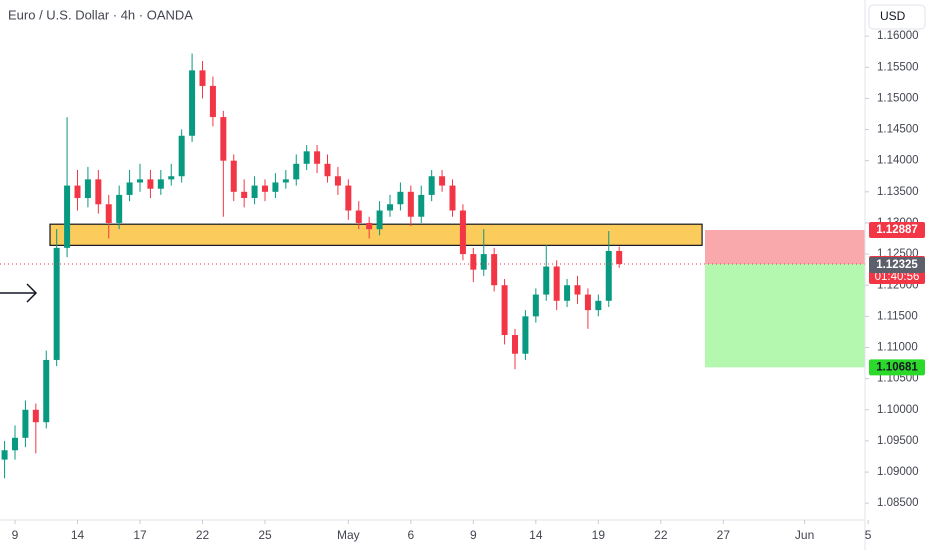 Image resolution: width=932 pixels, height=550 pixels. Describe the element at coordinates (898, 130) in the screenshot. I see `y-tick-label: 1.14500` at that location.